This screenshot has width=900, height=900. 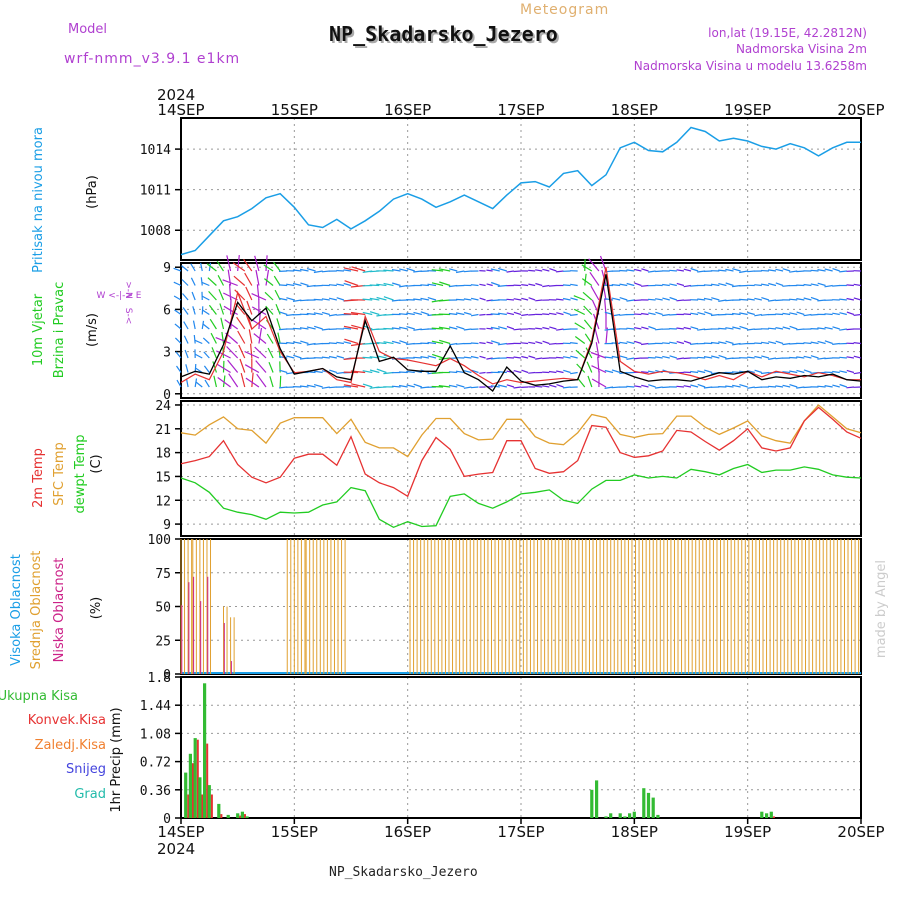 What do you see at coordinates (167, 525) in the screenshot?
I see `ytick-label-2: 9` at bounding box center [167, 525].